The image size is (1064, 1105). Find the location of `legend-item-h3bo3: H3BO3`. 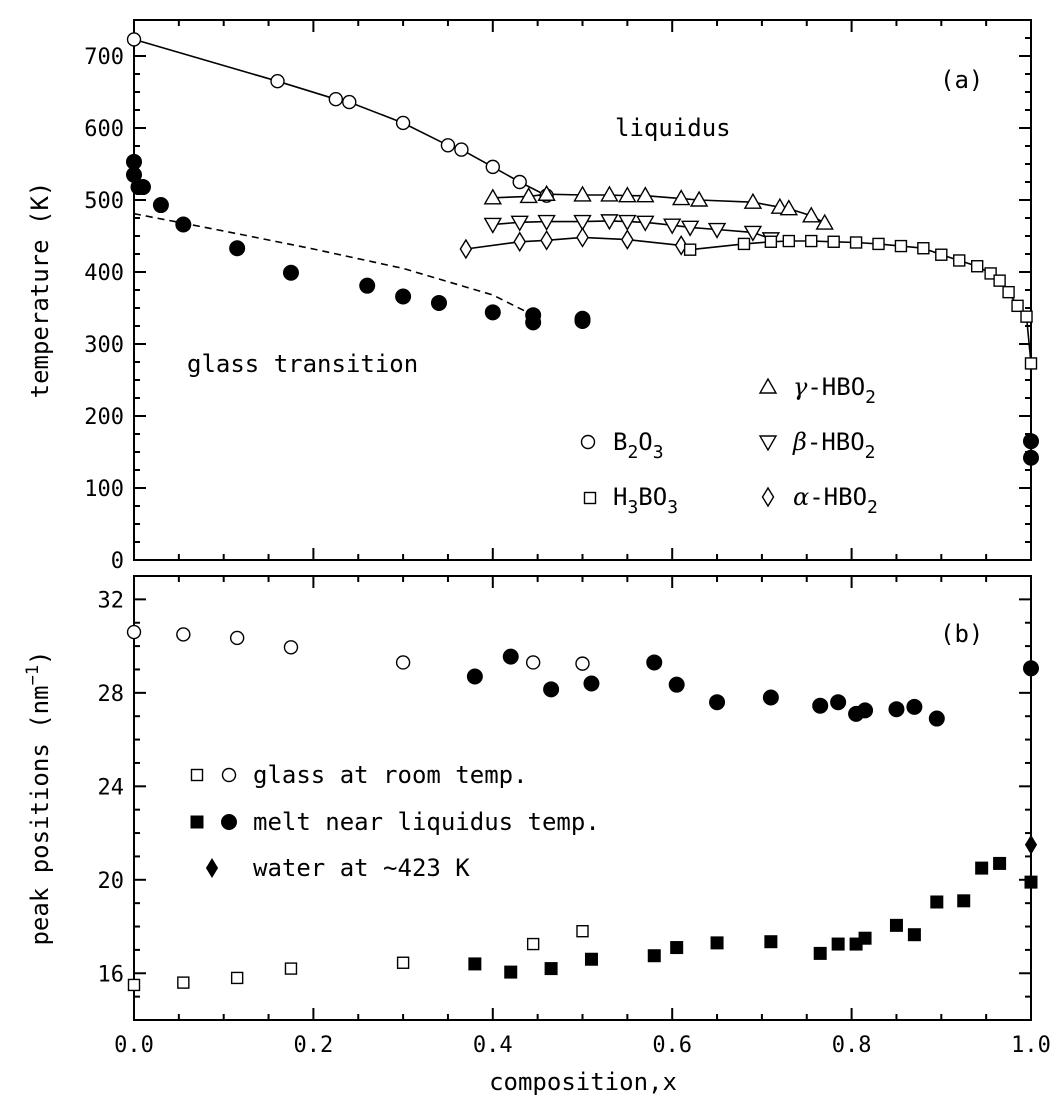

legend-item-h3bo3: H3BO3 is located at coordinates (630, 500).